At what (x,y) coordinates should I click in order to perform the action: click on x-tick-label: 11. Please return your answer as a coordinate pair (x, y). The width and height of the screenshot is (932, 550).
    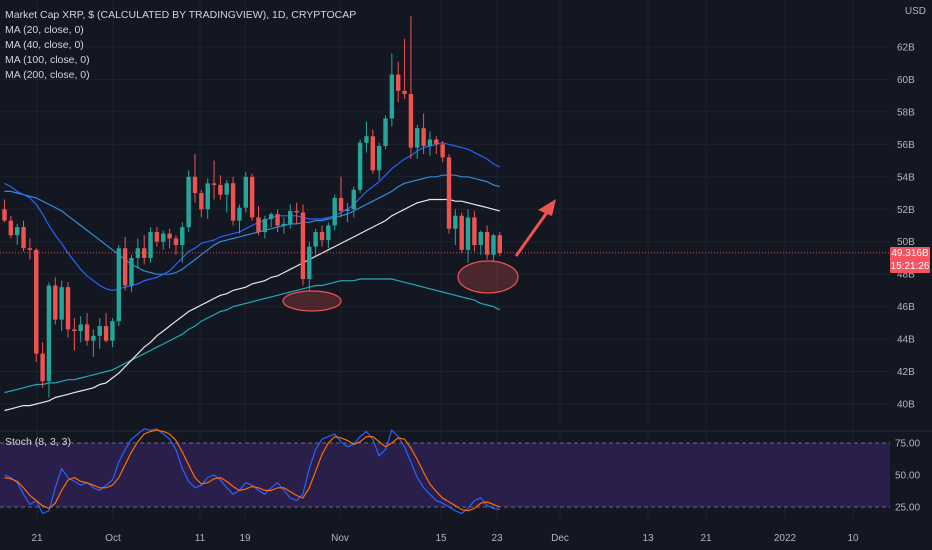
    Looking at the image, I should click on (200, 538).